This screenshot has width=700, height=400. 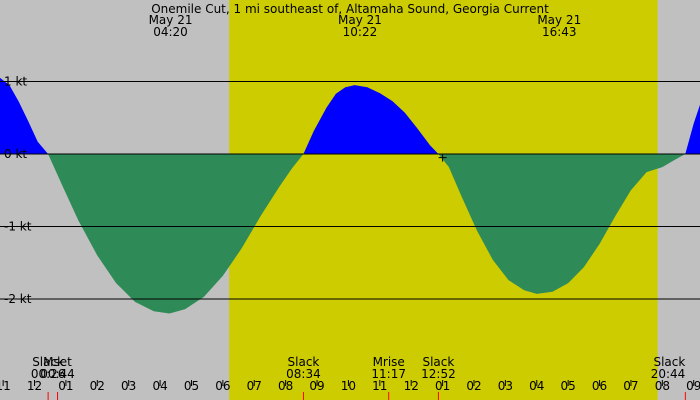 What do you see at coordinates (559, 32) in the screenshot?
I see `date-time-label: 16:43` at bounding box center [559, 32].